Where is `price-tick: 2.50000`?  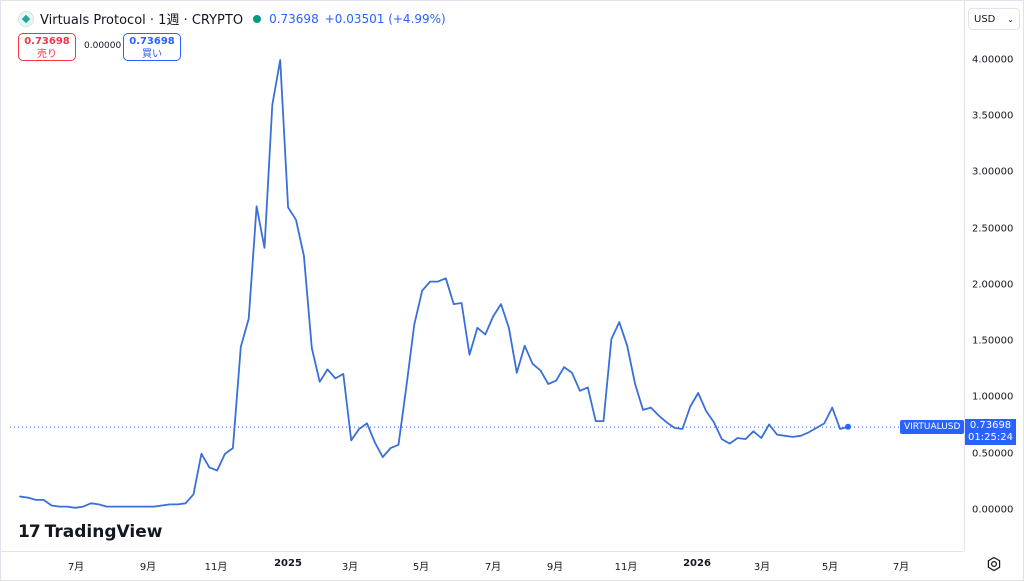 price-tick: 2.50000 is located at coordinates (993, 229).